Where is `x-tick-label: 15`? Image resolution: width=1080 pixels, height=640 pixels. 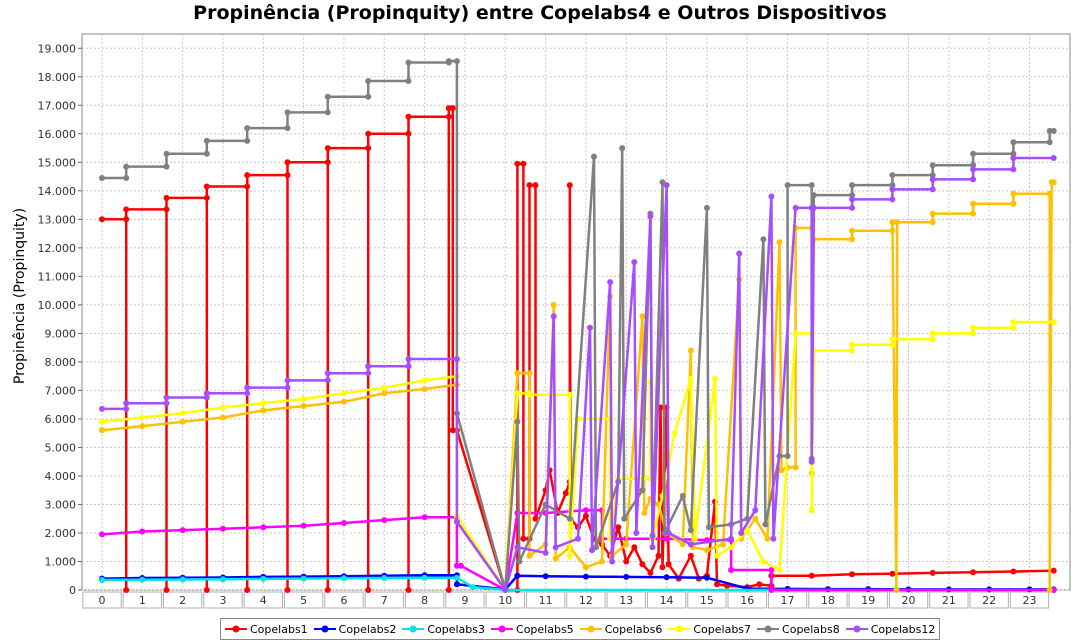 x-tick-label: 15 is located at coordinates (707, 600).